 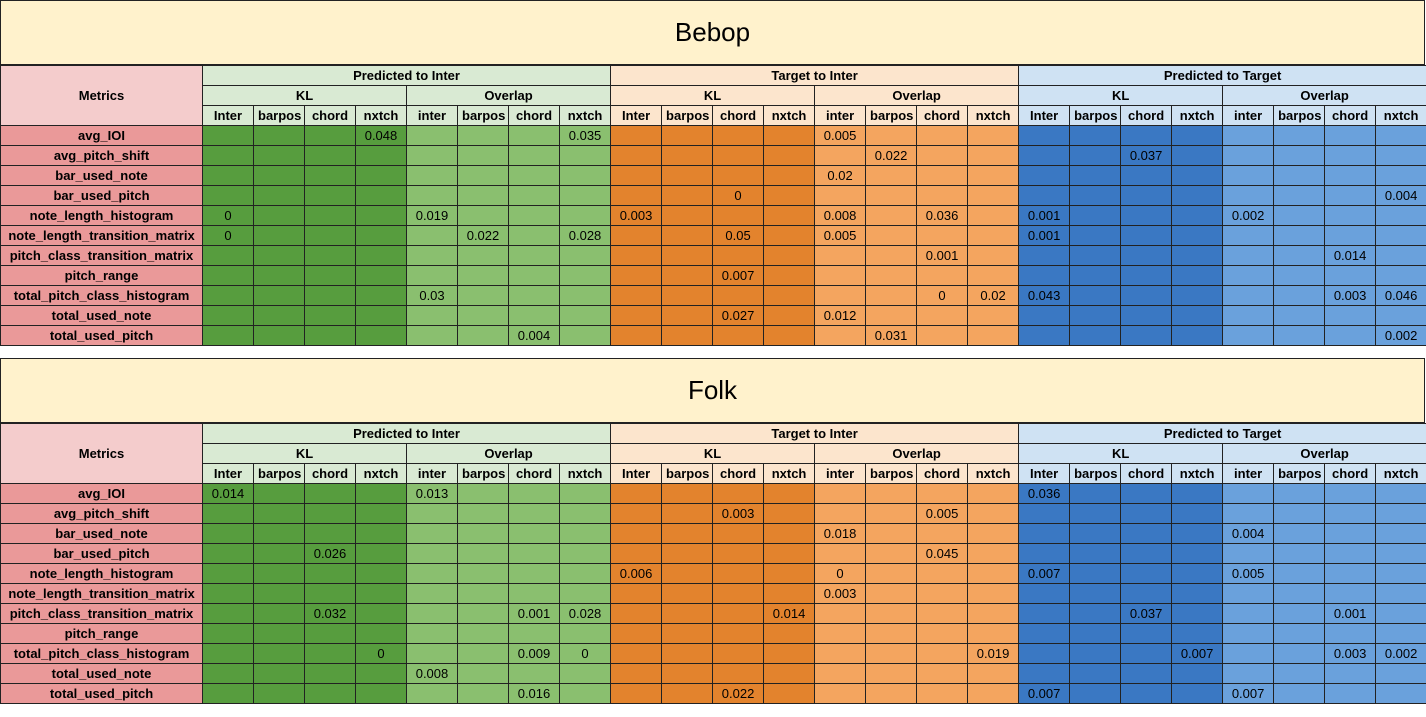 I want to click on value-cell: 0.001, so click(x=534, y=613).